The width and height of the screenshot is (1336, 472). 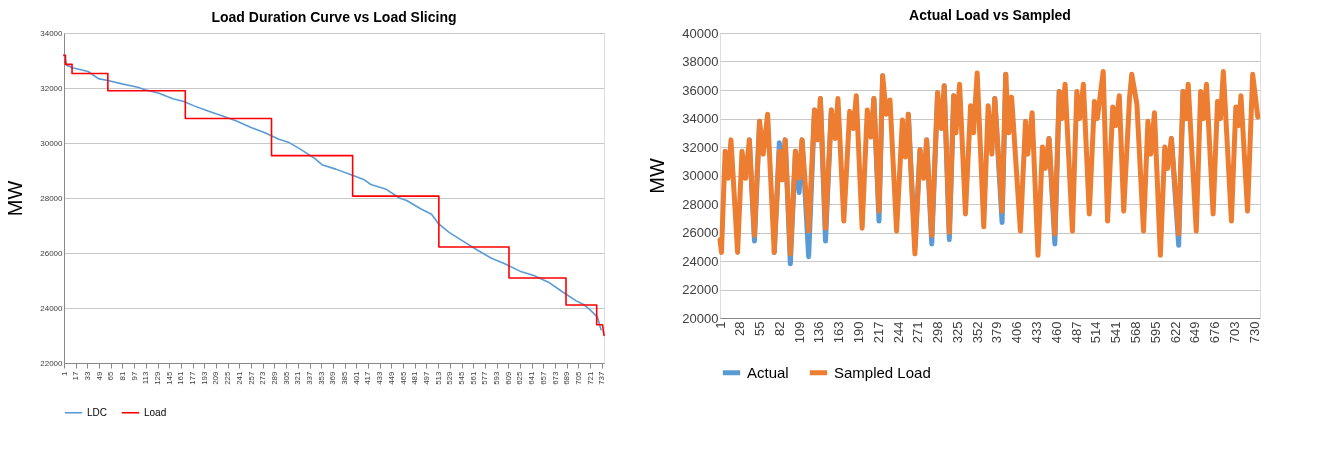 I want to click on x-tick-label: 595, so click(x=1155, y=332).